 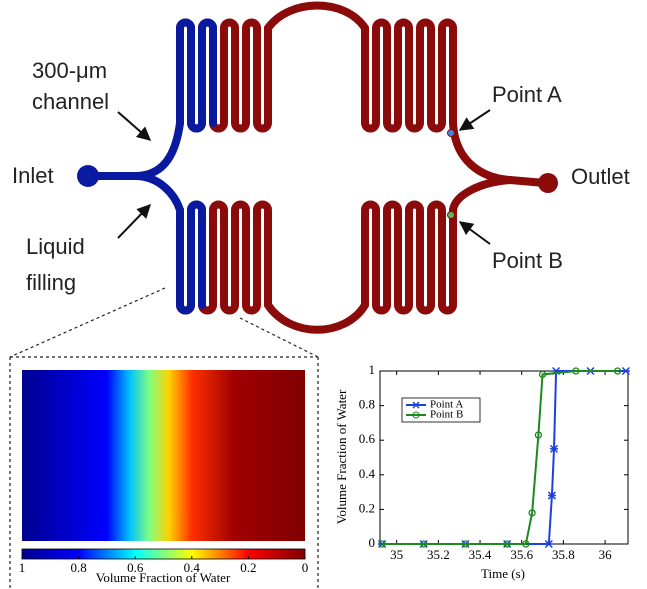 I want to click on y-axis-label: Volume Fraction of Water, so click(x=341, y=456).